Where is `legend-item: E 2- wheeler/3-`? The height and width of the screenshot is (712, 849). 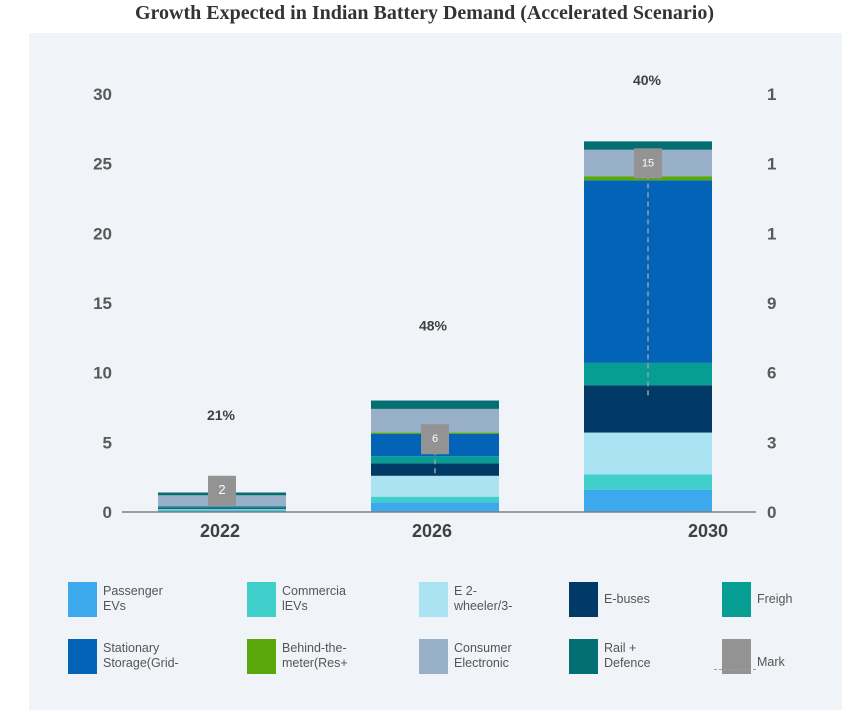
legend-item: E 2- wheeler/3- is located at coordinates (494, 600).